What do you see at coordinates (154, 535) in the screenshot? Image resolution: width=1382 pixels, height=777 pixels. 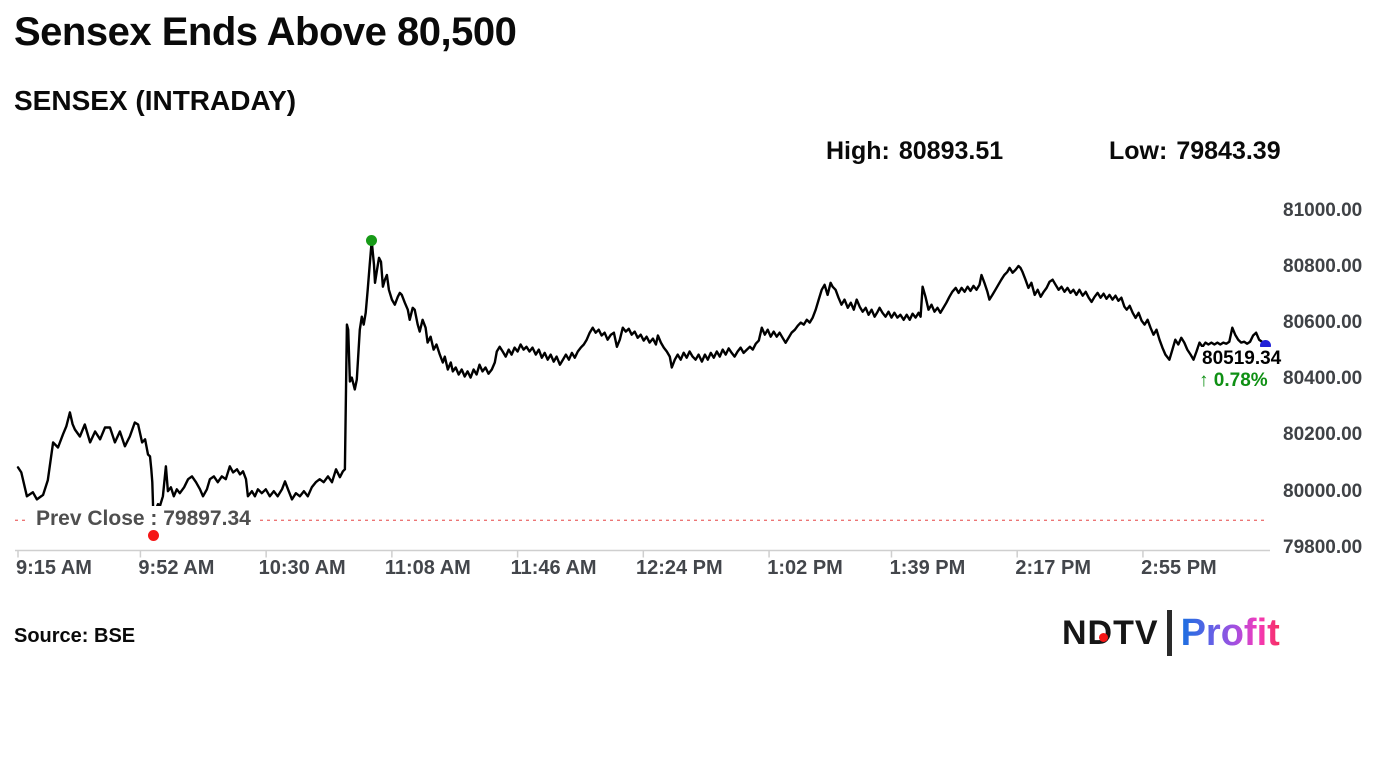 I see `low-marker` at bounding box center [154, 535].